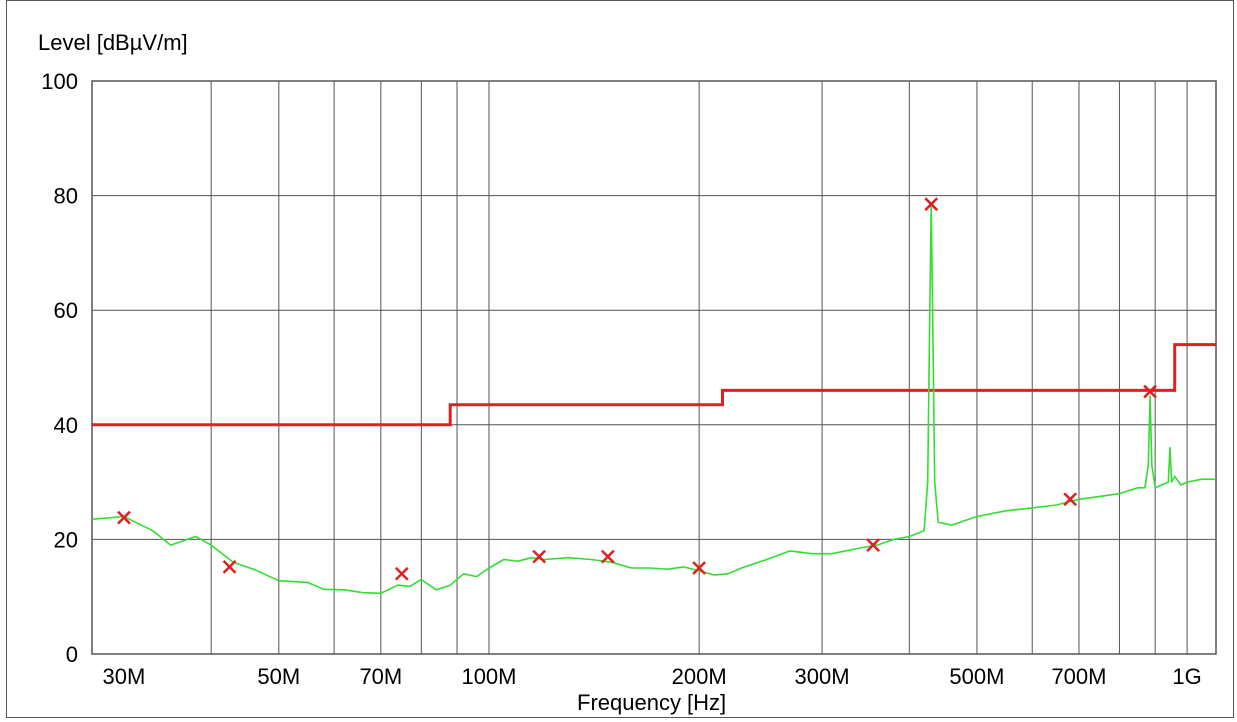 Image resolution: width=1237 pixels, height=722 pixels. What do you see at coordinates (66, 539) in the screenshot?
I see `y-tick-label: 20` at bounding box center [66, 539].